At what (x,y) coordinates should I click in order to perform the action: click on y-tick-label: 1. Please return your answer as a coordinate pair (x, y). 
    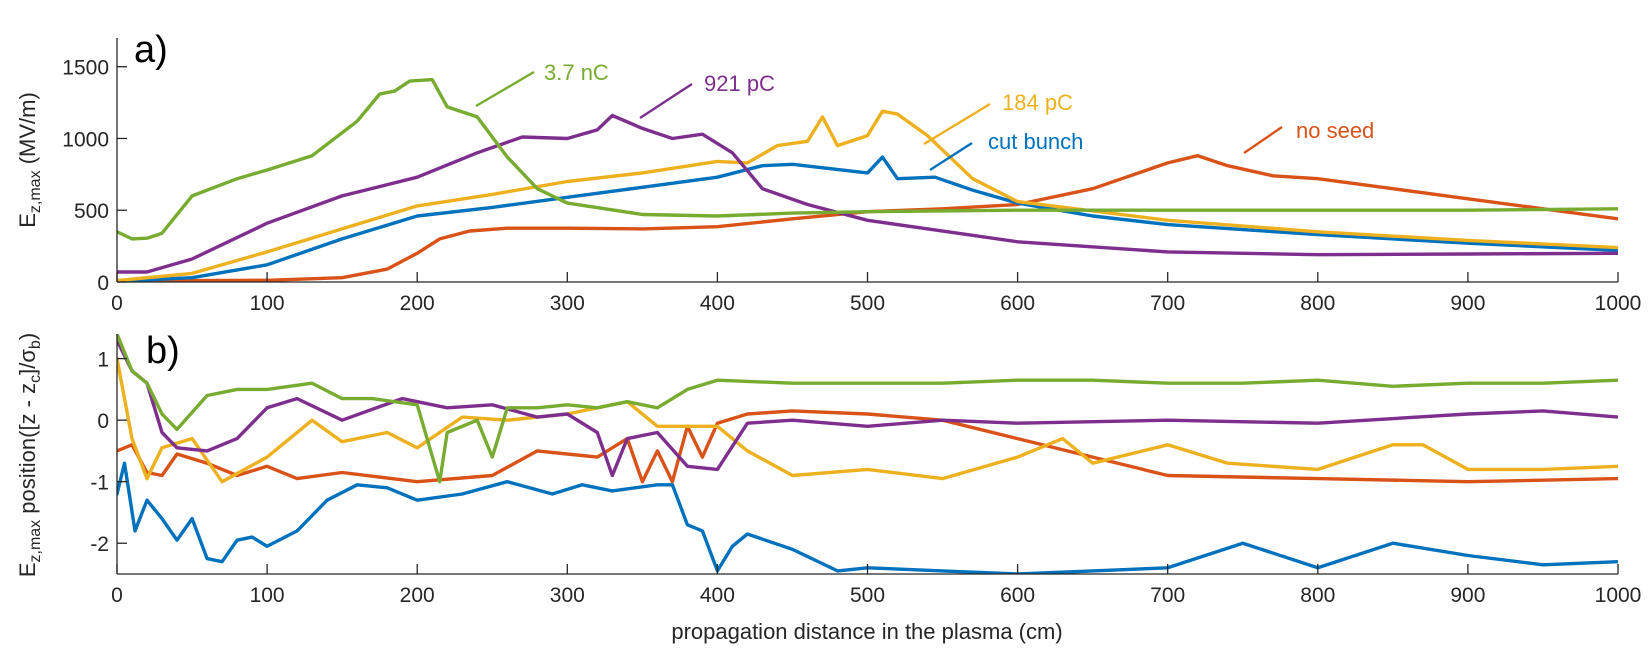
    Looking at the image, I should click on (103, 360).